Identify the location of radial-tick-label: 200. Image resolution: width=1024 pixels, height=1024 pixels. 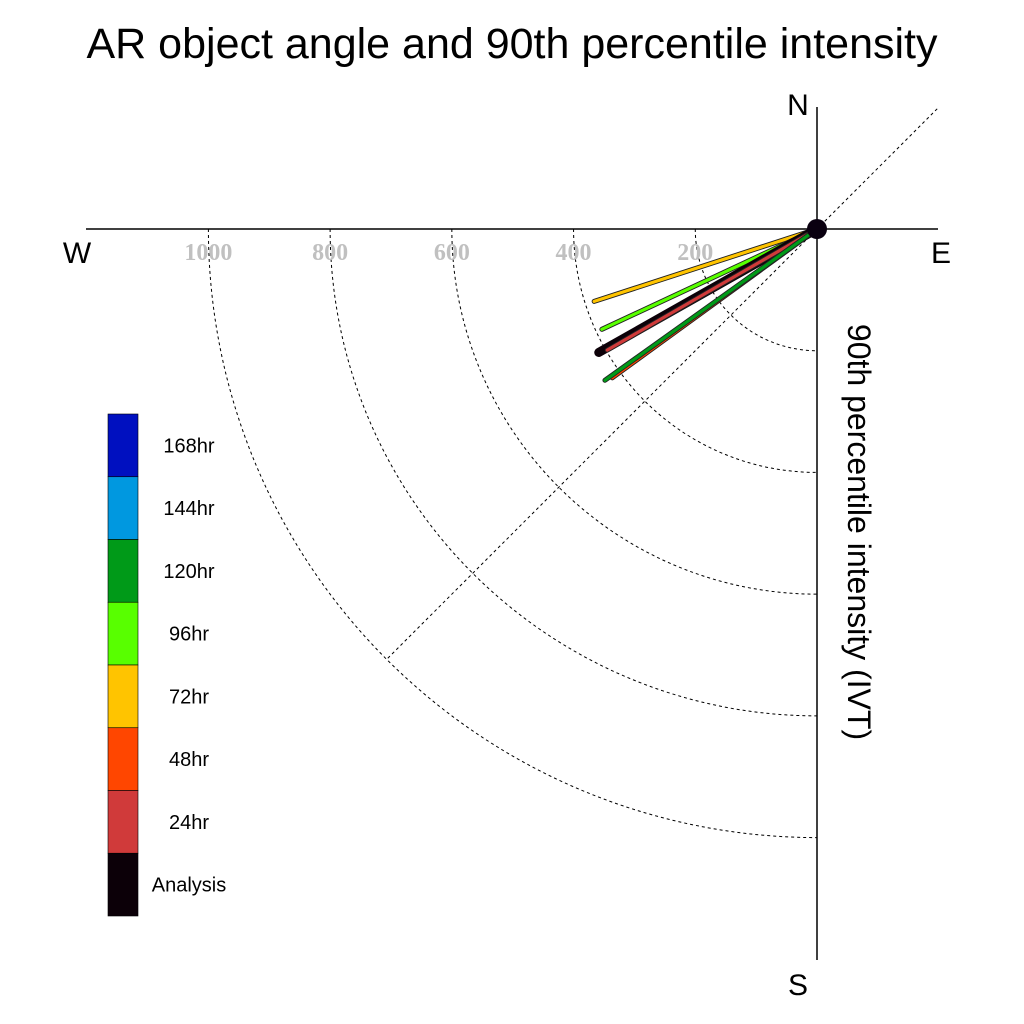
(695, 253).